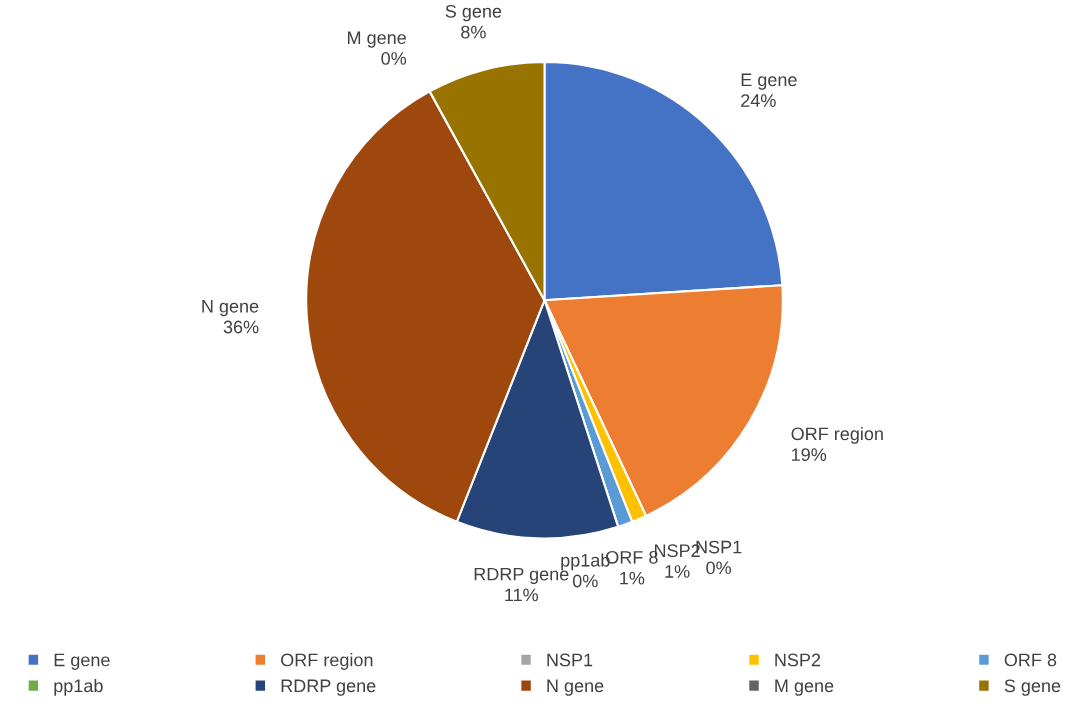  Describe the element at coordinates (328, 687) in the screenshot. I see `legend-label: RDRP gene` at that location.